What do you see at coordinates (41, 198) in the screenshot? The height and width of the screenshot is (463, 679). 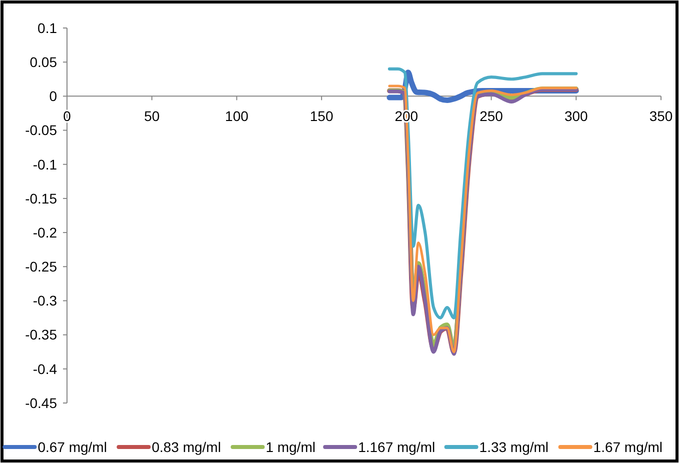 I see `y-tick-label: -0.15` at bounding box center [41, 198].